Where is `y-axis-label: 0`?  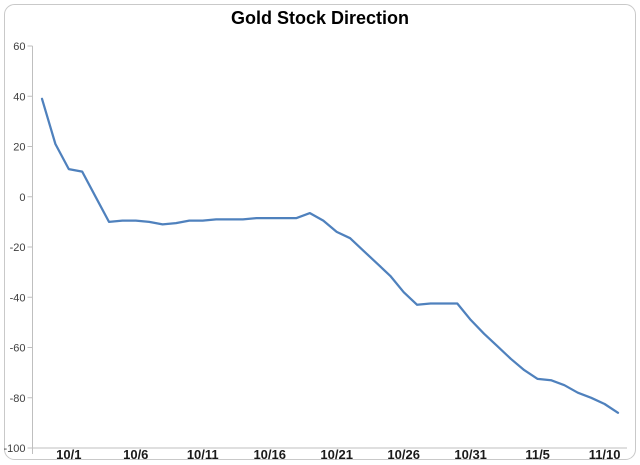
y-axis-label: 0 is located at coordinates (22, 198).